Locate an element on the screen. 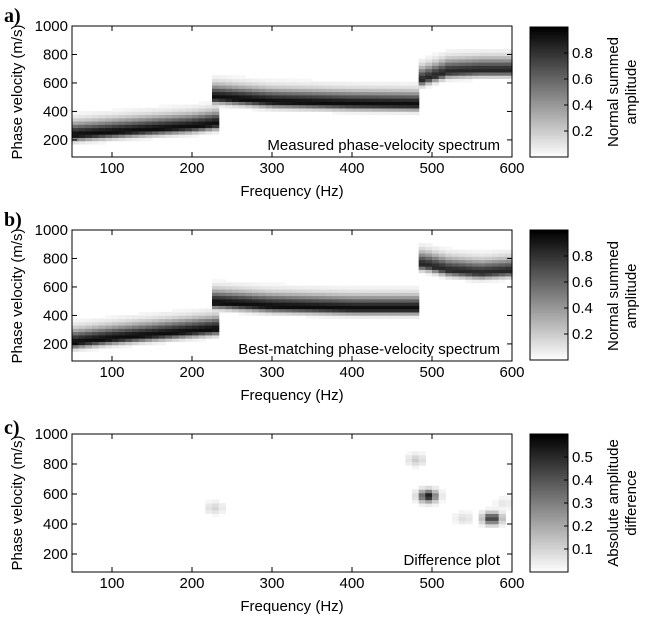  panel-a-letter: a) is located at coordinates (12, 16).